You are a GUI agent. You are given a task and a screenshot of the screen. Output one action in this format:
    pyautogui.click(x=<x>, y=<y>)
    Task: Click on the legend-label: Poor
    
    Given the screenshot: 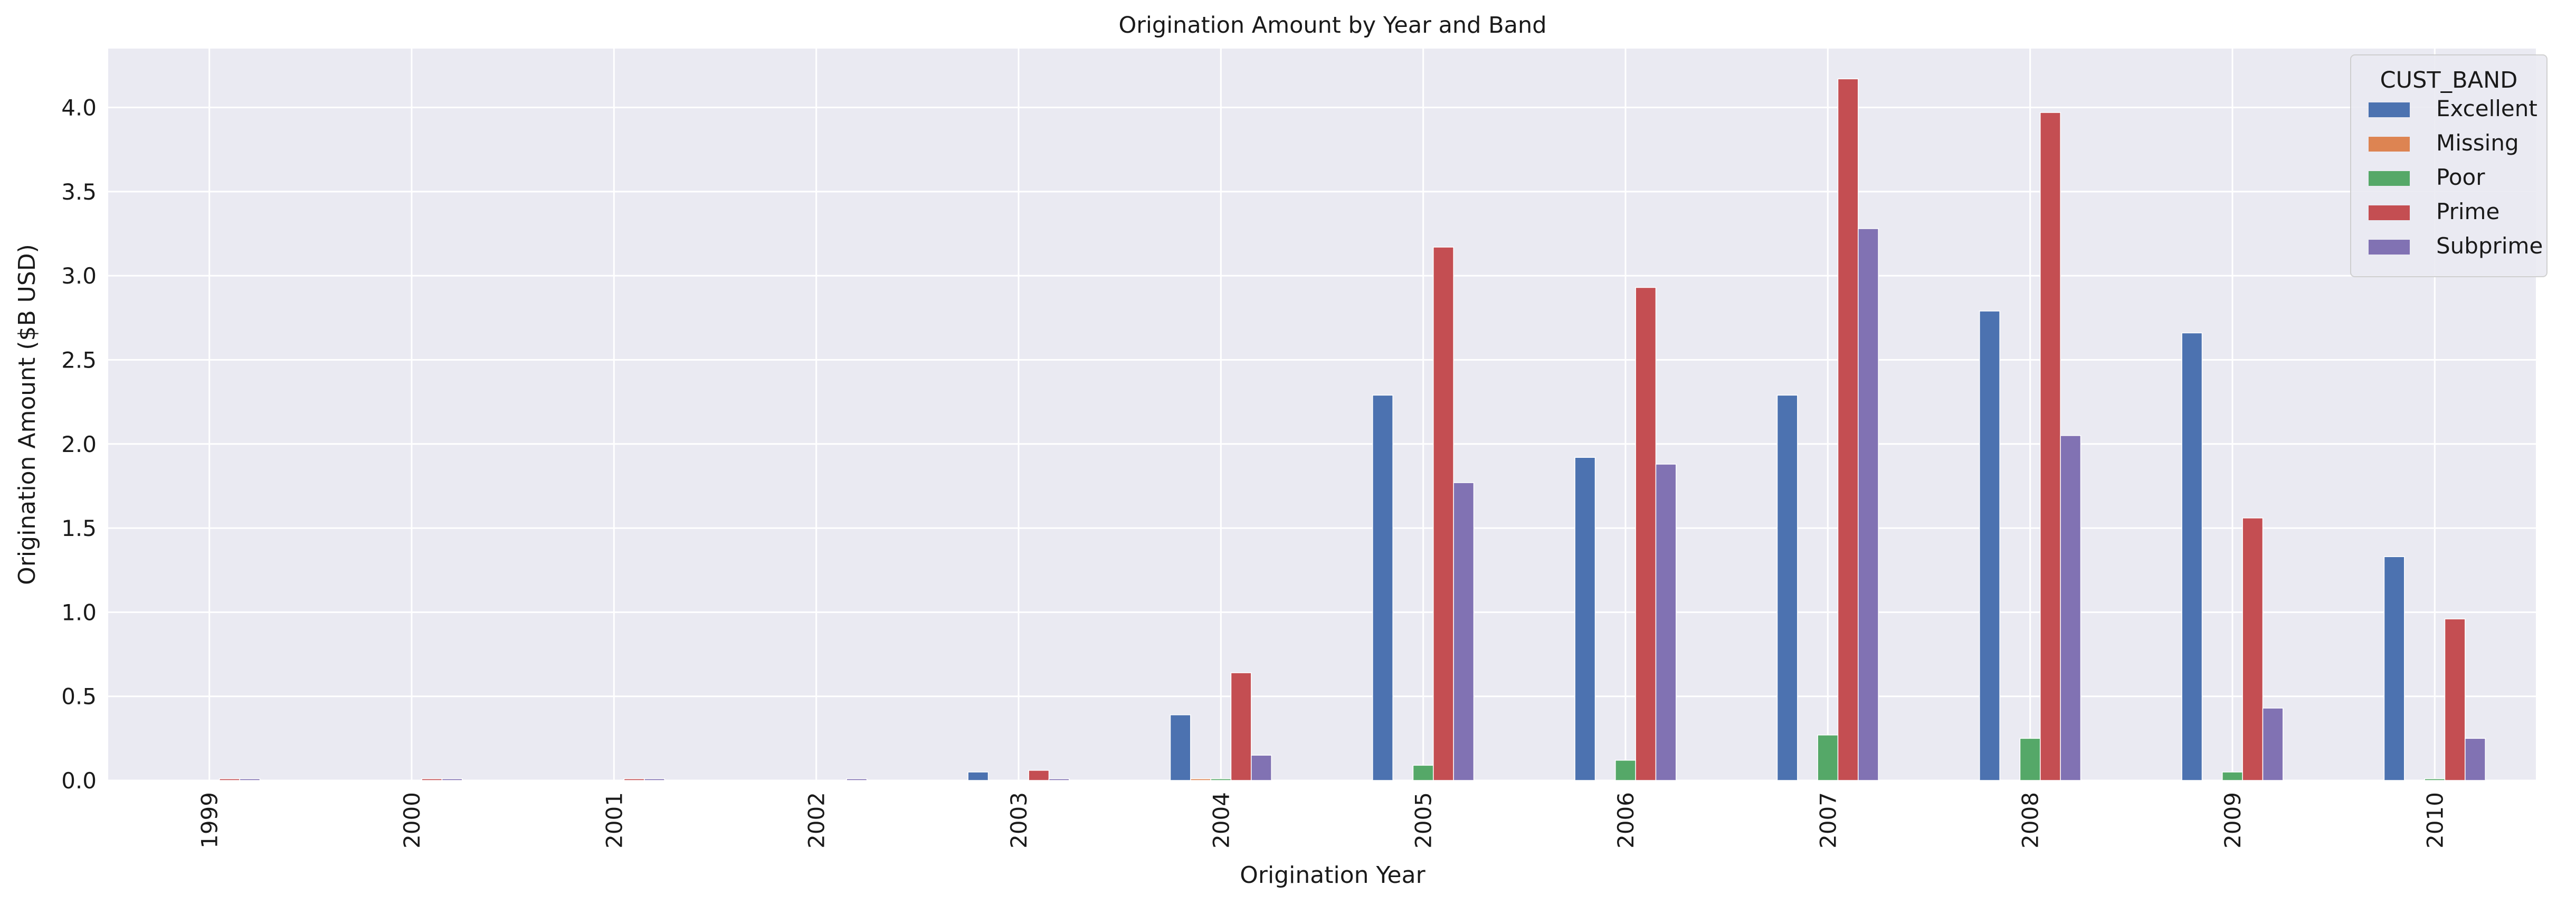 What is the action you would take?
    pyautogui.click(x=2460, y=177)
    